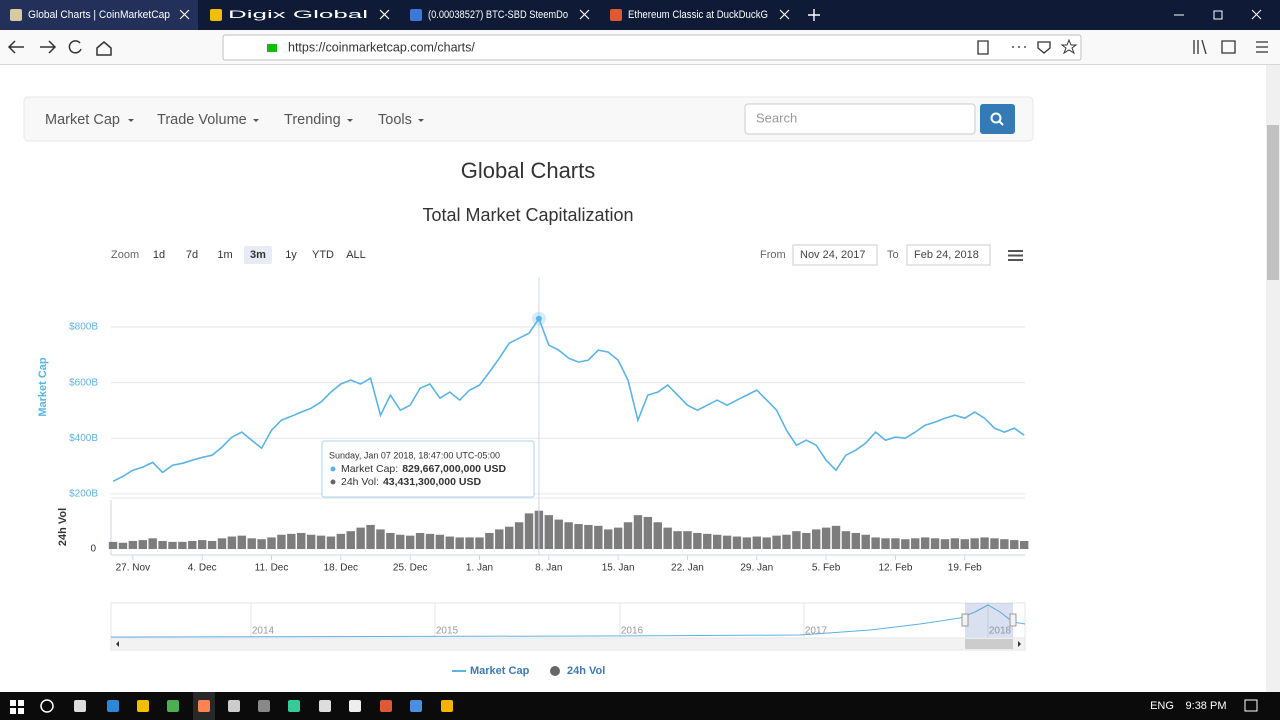 The width and height of the screenshot is (1280, 720). I want to click on from-date: Nov 24, 2017, so click(832, 255).